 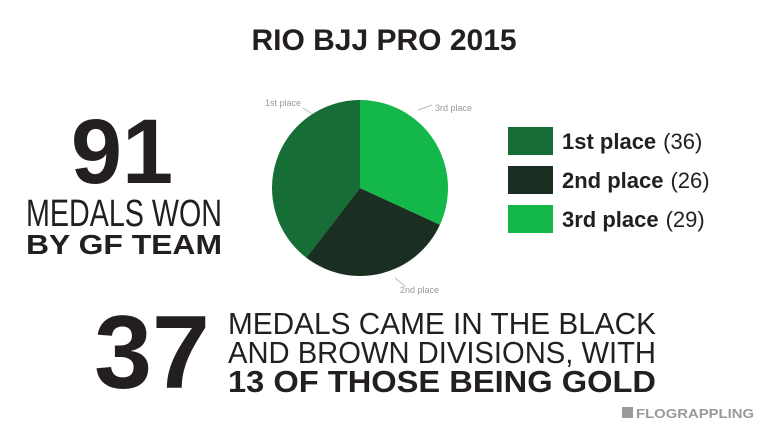 I want to click on slice-label: 2nd place, so click(x=419, y=290).